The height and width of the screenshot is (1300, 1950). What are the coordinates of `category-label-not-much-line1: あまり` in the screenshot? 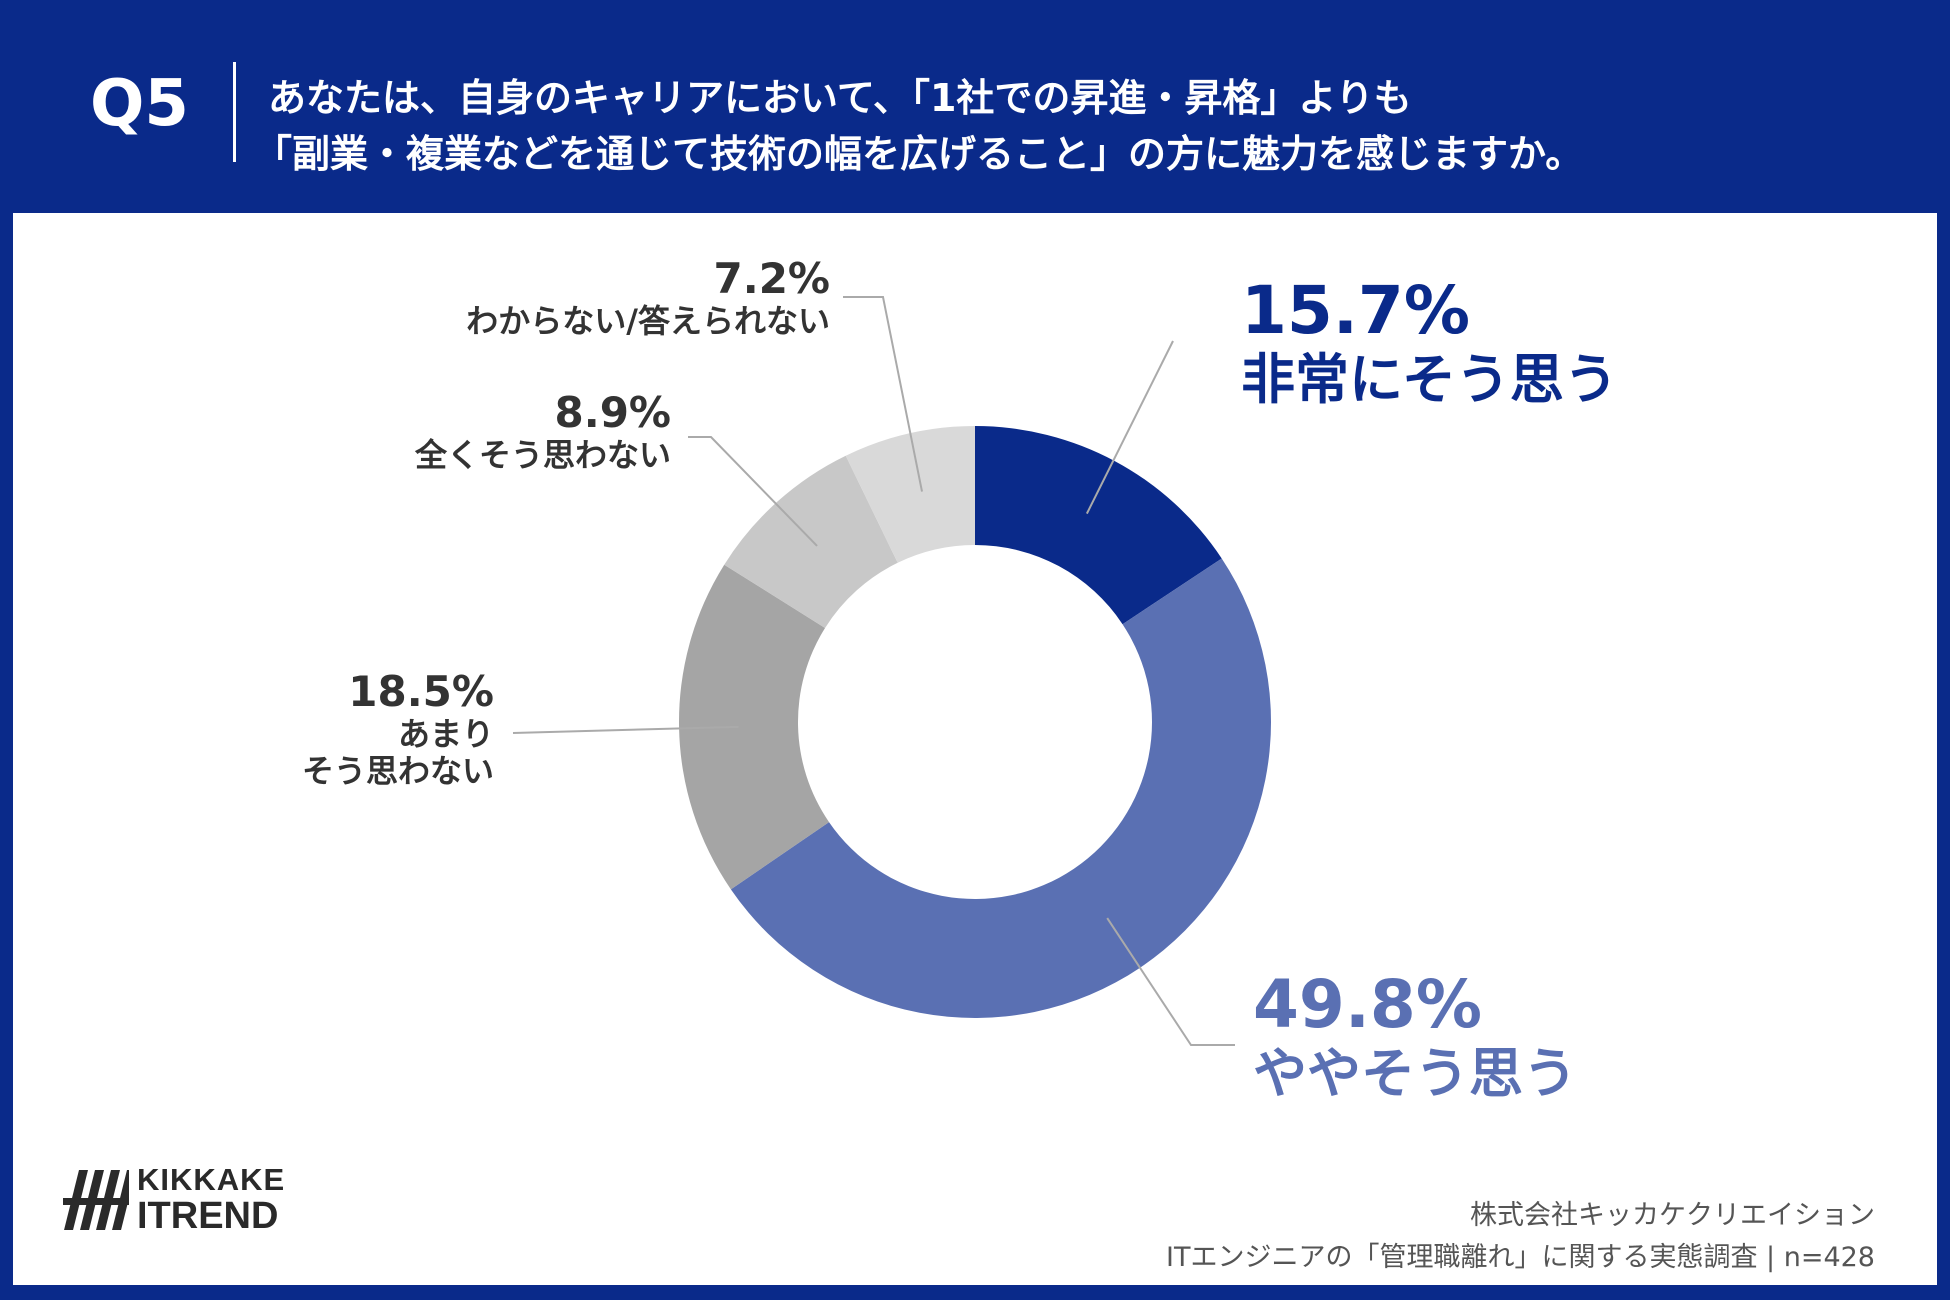 It's located at (445, 734).